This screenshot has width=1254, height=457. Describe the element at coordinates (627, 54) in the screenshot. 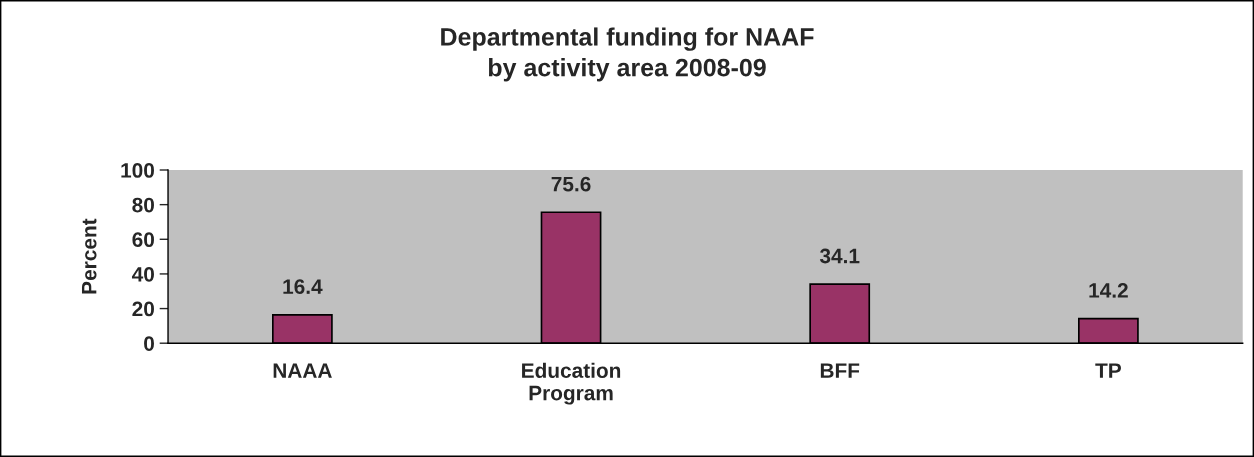

I see `chart-title: Departmental funding for NAAF by activity area 2008-09` at that location.